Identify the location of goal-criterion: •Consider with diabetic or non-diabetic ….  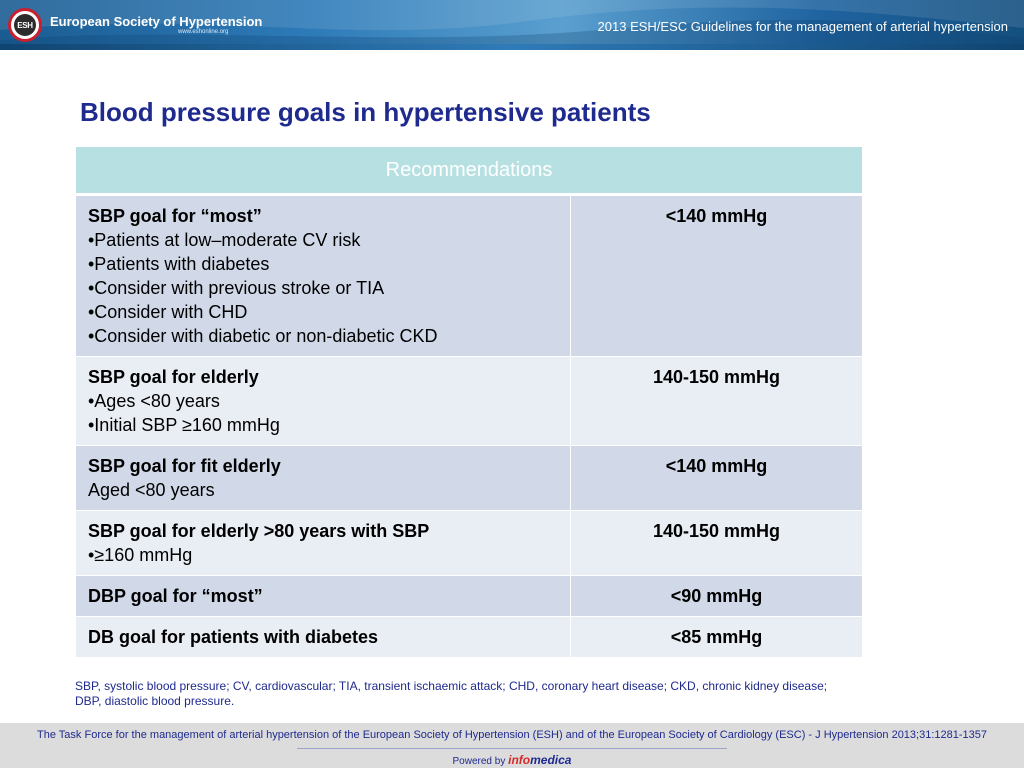
(263, 336).